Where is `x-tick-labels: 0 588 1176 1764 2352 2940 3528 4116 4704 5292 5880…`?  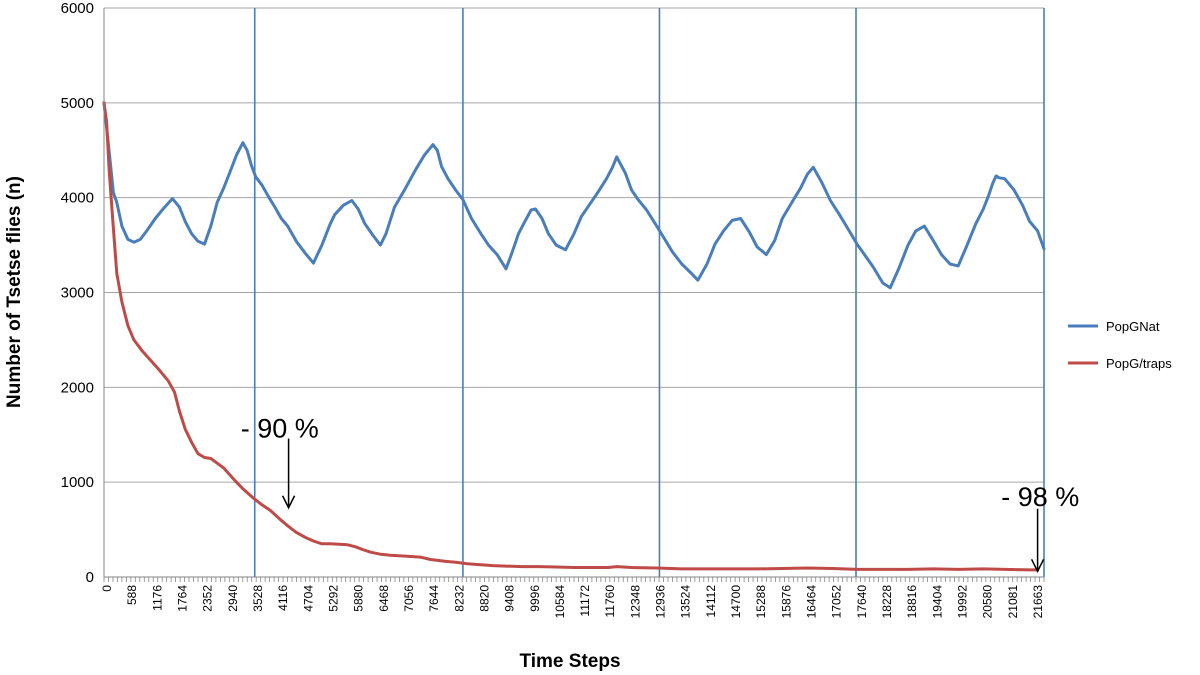
x-tick-labels: 0 588 1176 1764 2352 2940 3528 4116 4704 5292 5880… is located at coordinates (572, 602).